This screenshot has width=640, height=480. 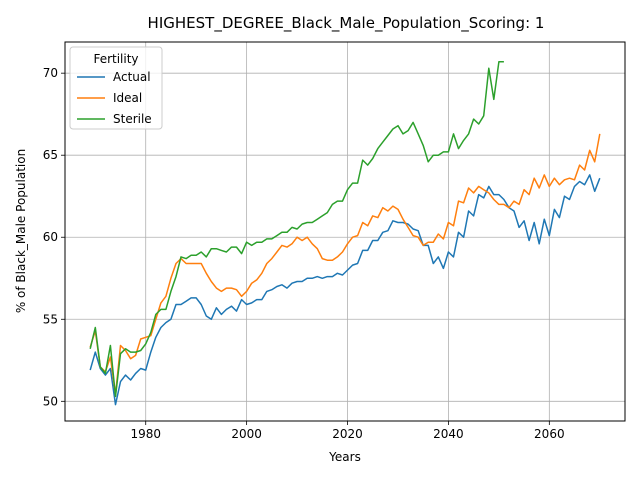 What do you see at coordinates (145, 434) in the screenshot?
I see `x-tick-label: 1980` at bounding box center [145, 434].